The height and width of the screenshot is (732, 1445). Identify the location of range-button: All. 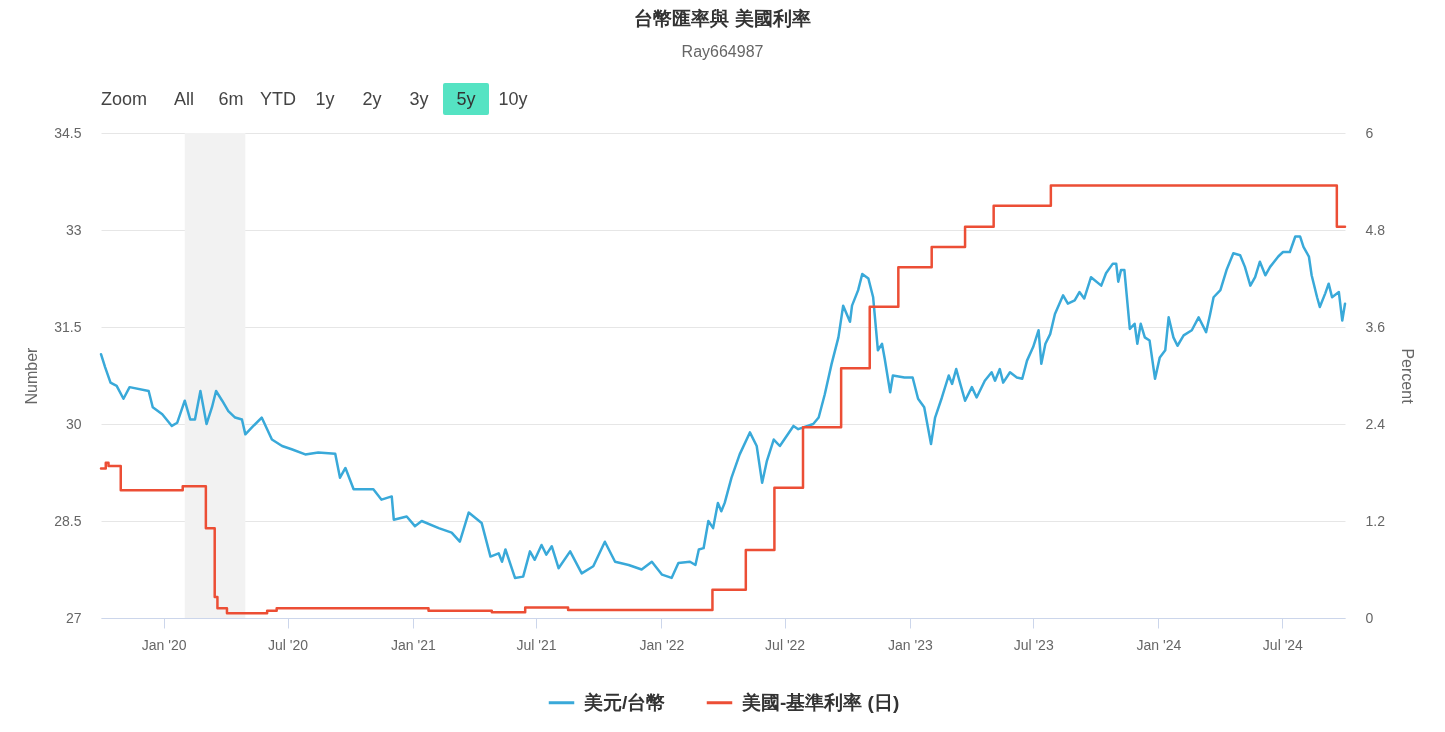
(184, 99).